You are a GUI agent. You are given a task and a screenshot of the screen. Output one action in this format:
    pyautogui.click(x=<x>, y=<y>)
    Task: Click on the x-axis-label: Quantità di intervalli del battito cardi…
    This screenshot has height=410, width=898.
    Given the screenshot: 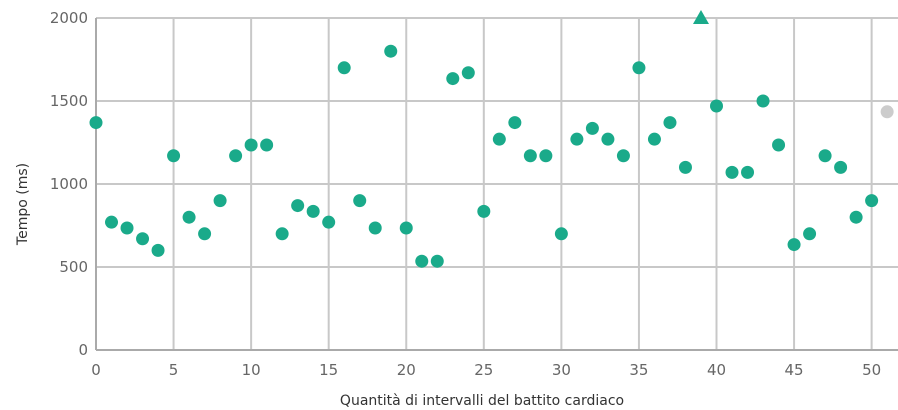 What is the action you would take?
    pyautogui.click(x=482, y=401)
    